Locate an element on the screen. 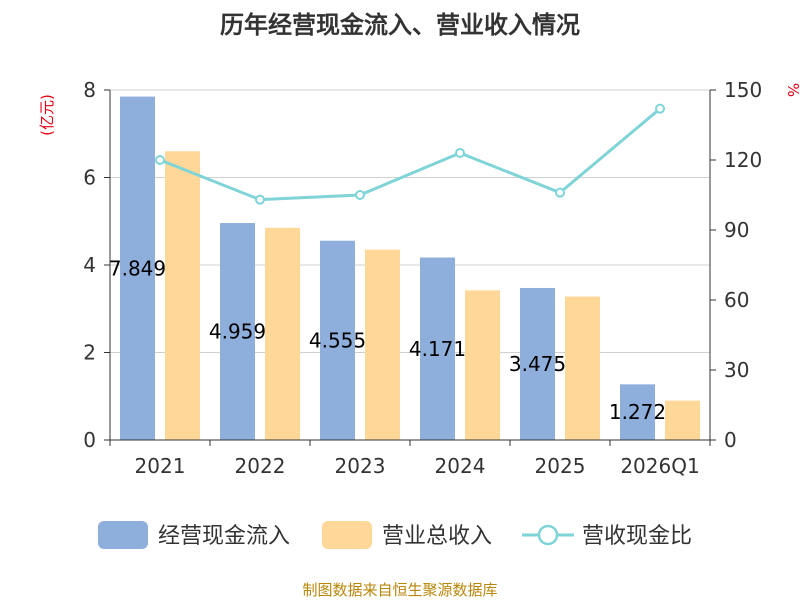  legend-label: 营业总收入 is located at coordinates (437, 536).